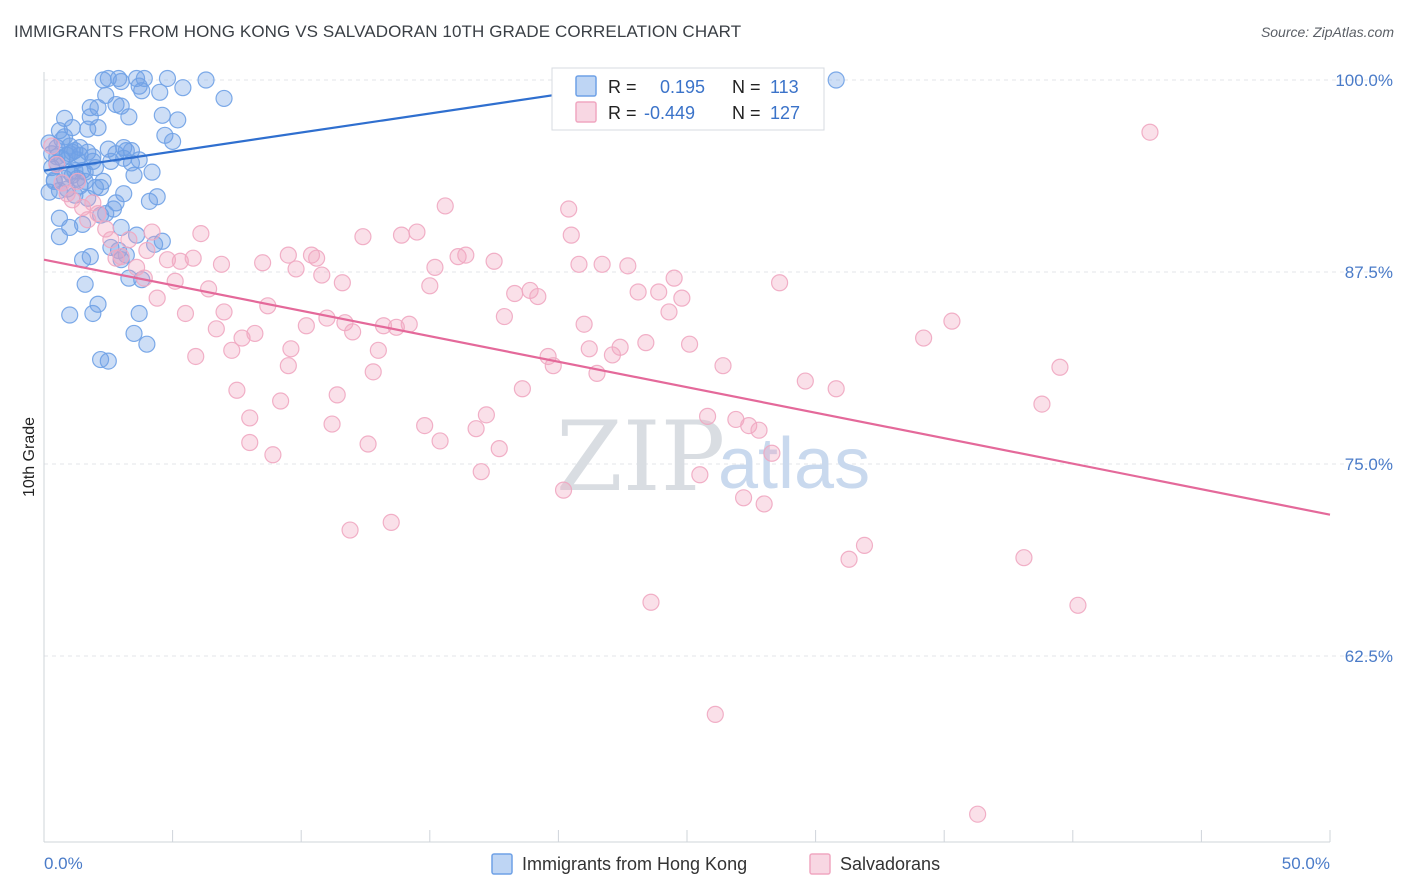 Image resolution: width=1406 pixels, height=892 pixels. Describe the element at coordinates (1369, 464) in the screenshot. I see `y-tick-label-2: 75.0%` at that location.